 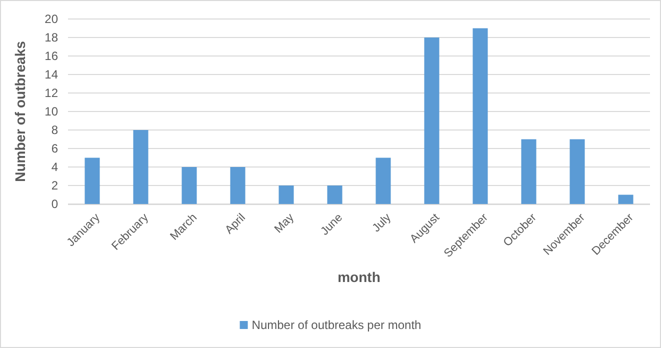 What do you see at coordinates (20, 111) in the screenshot?
I see `y-axis-title: Number of outbreaks` at bounding box center [20, 111].